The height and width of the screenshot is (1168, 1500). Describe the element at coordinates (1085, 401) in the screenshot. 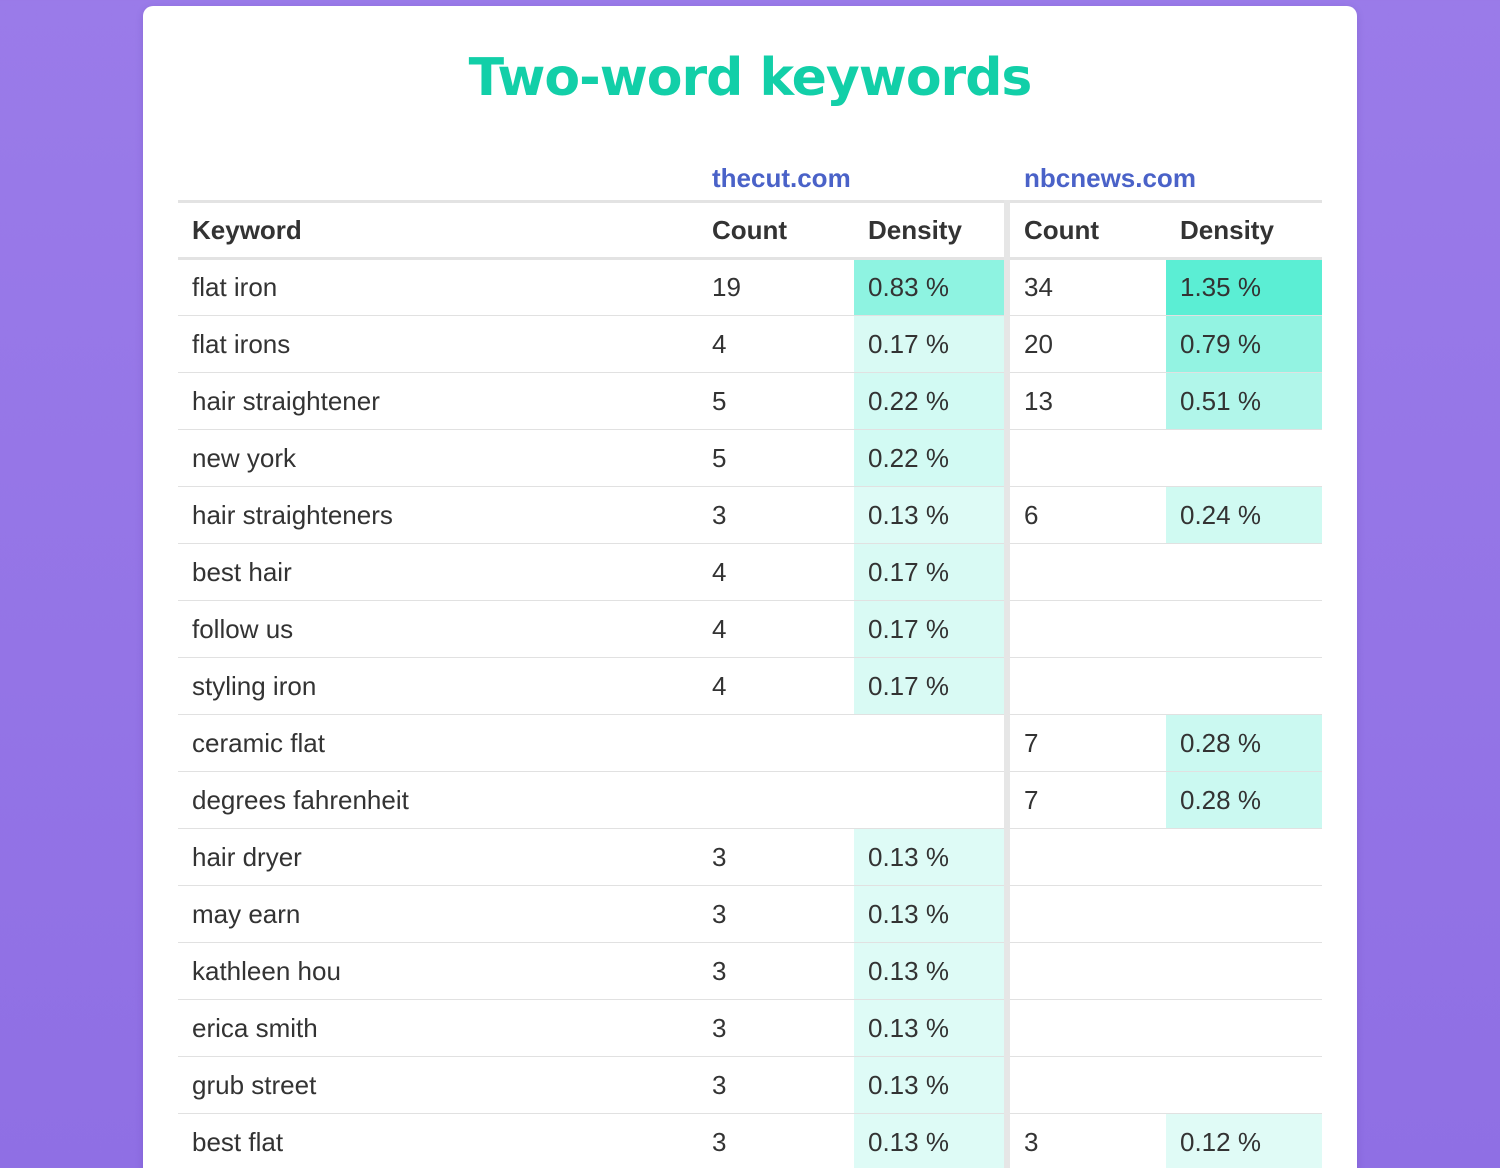

I see `count-cell-site-2: 13` at that location.